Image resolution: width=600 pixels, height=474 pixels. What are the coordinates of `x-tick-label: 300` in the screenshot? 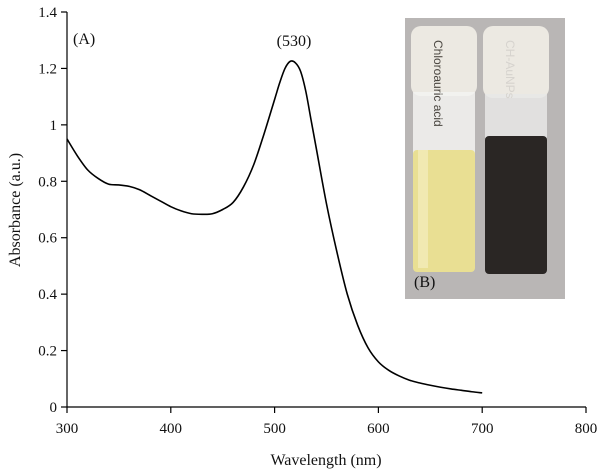 It's located at (67, 429).